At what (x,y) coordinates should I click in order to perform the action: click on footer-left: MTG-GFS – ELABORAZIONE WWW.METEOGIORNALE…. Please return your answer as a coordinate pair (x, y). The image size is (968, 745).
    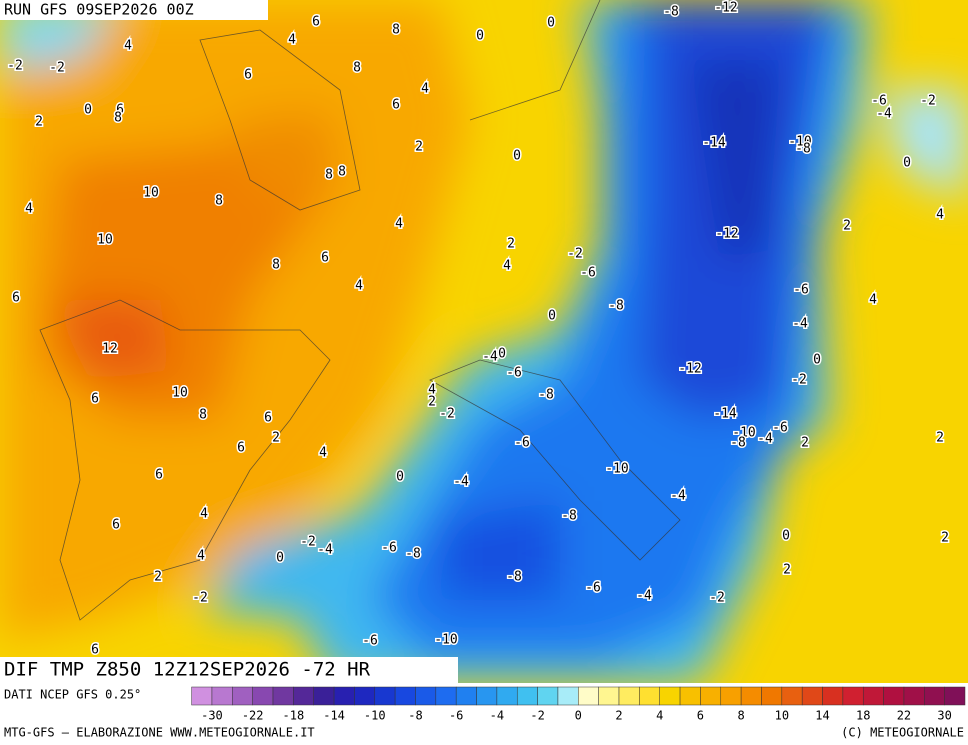
    Looking at the image, I should click on (159, 733).